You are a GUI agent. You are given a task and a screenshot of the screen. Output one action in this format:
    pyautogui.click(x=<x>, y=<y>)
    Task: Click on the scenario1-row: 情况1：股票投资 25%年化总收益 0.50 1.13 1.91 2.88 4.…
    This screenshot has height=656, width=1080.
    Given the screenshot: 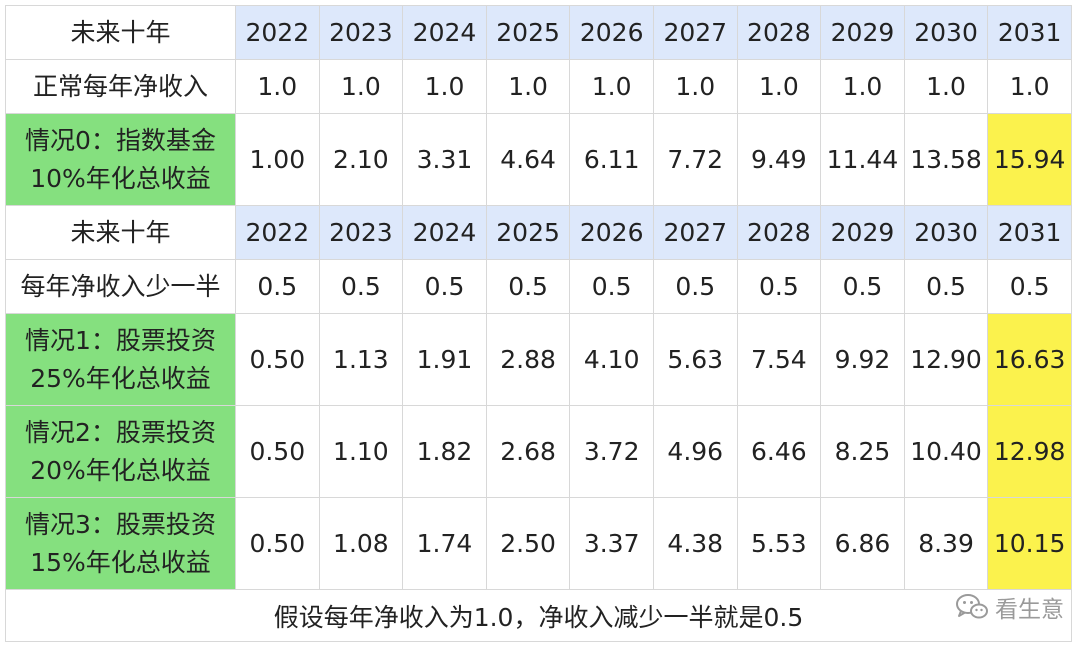 What is the action you would take?
    pyautogui.click(x=538, y=359)
    